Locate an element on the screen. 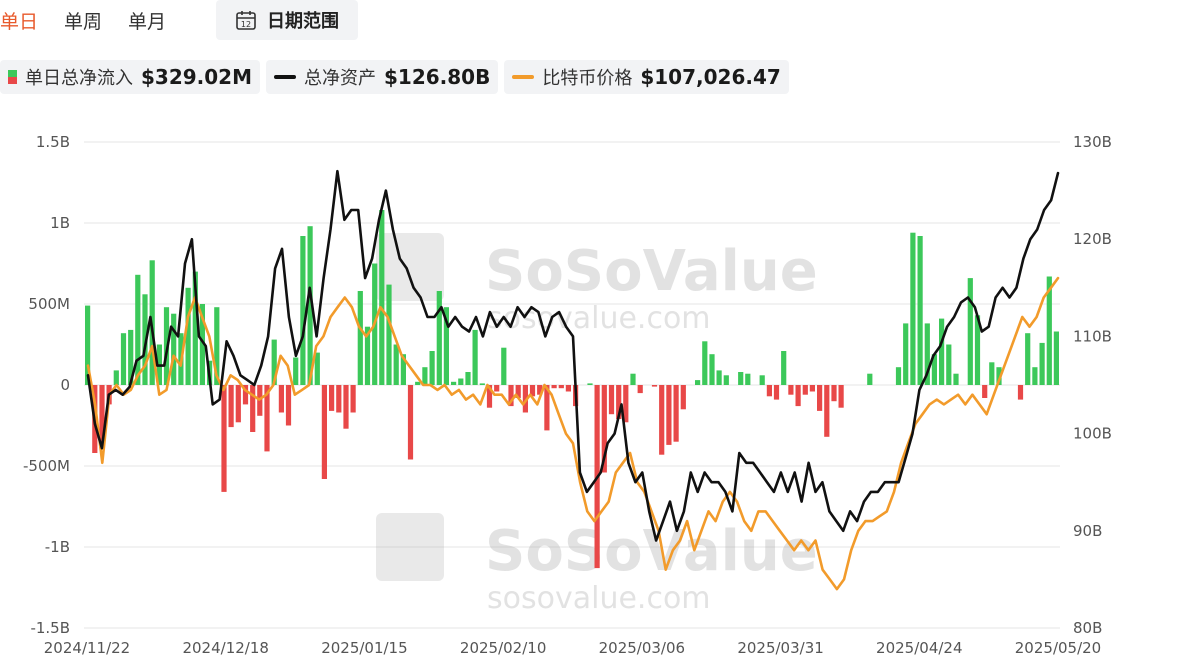 Image resolution: width=1180 pixels, height=670 pixels. x-tick-label: 2024/12/18 is located at coordinates (225, 648).